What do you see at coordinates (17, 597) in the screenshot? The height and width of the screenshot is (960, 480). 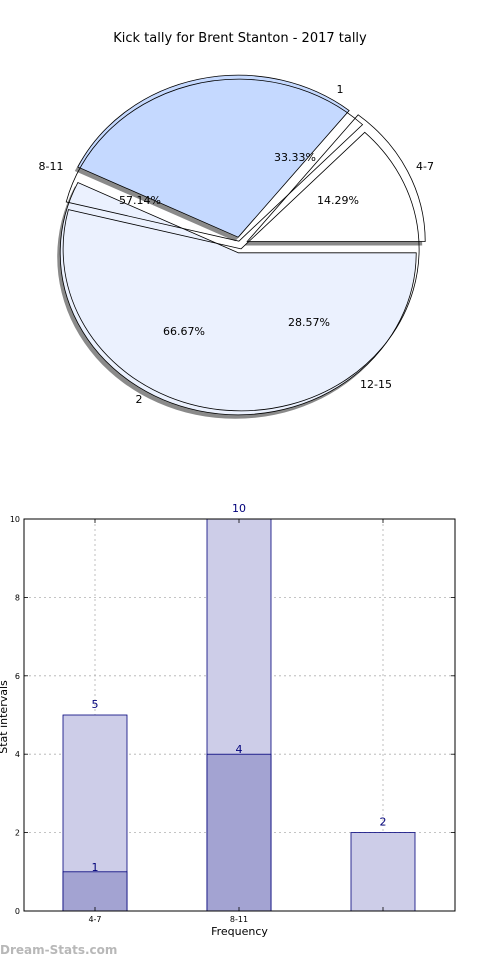 I see `y-tick-label: 8` at bounding box center [17, 597].